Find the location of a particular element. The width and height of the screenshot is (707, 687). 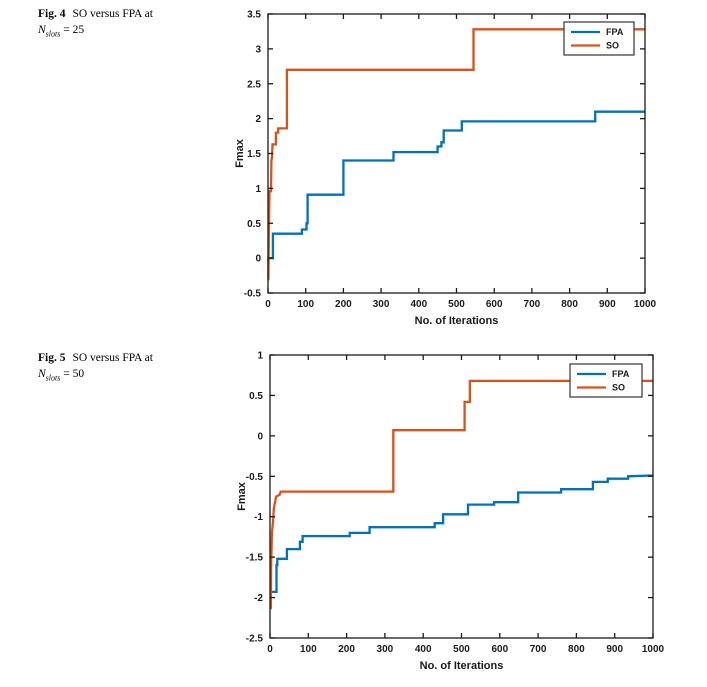

y-tick-label: 3.5 is located at coordinates (254, 15).